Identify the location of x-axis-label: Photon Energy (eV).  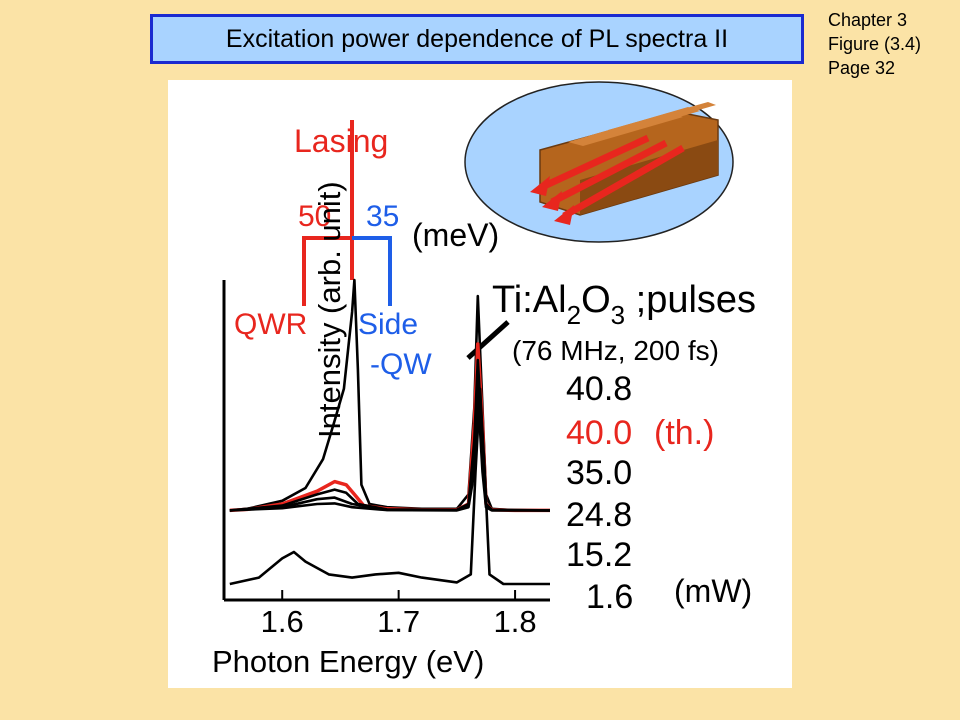
(348, 661).